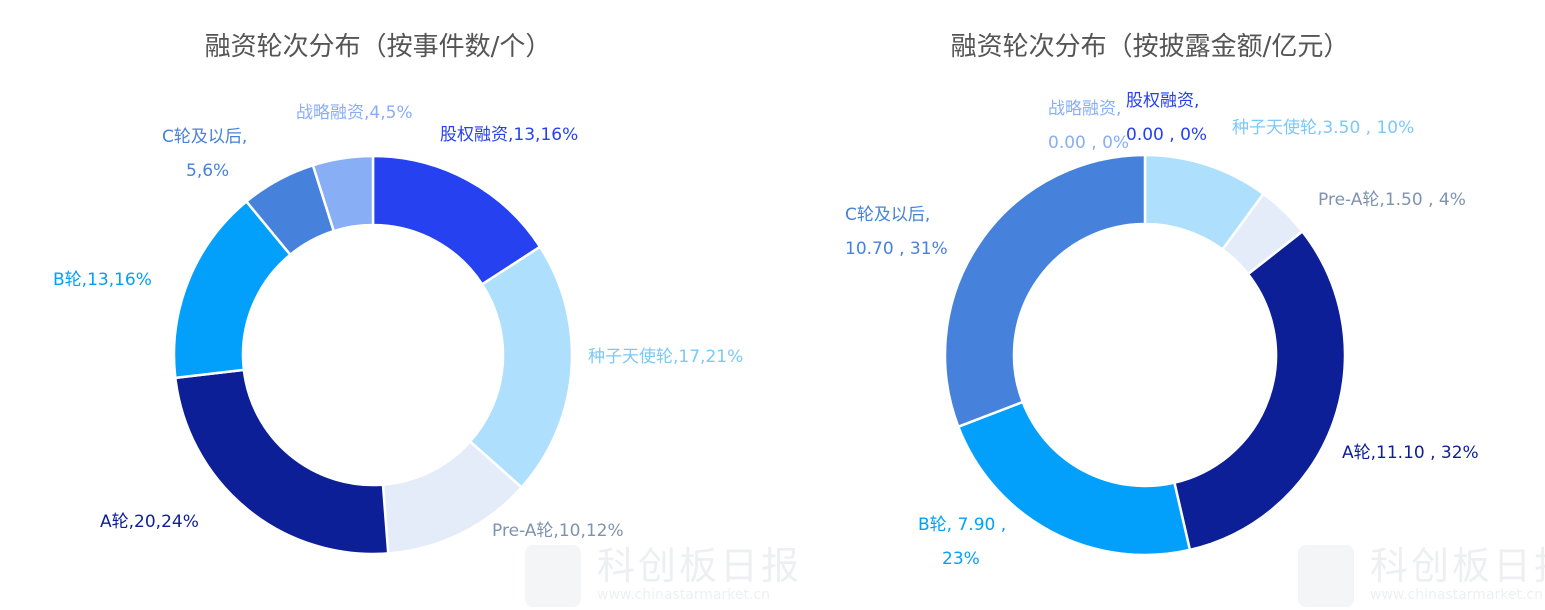  What do you see at coordinates (896, 249) in the screenshot?
I see `data-label: 10.70 , 31%` at bounding box center [896, 249].